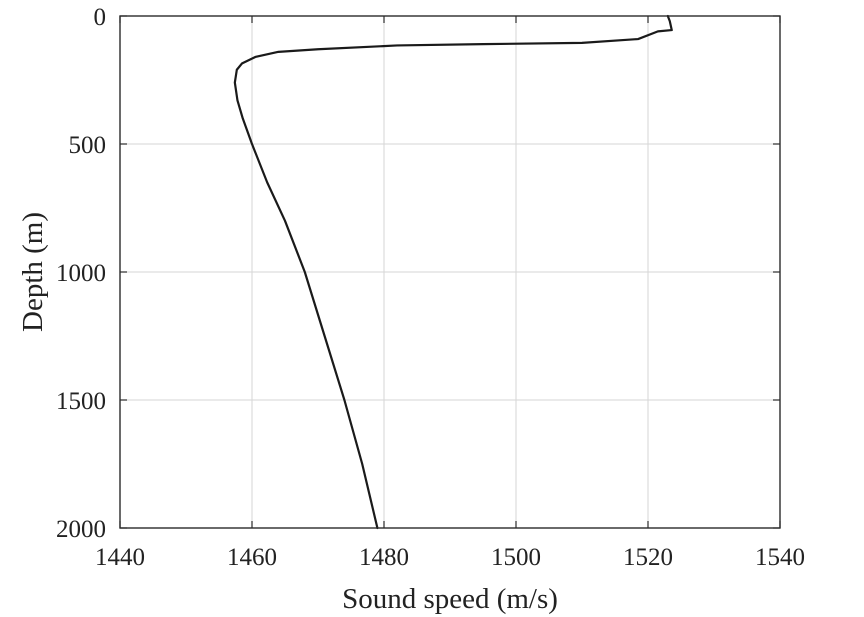  Describe the element at coordinates (516, 557) in the screenshot. I see `x-tick-label: 1500` at that location.